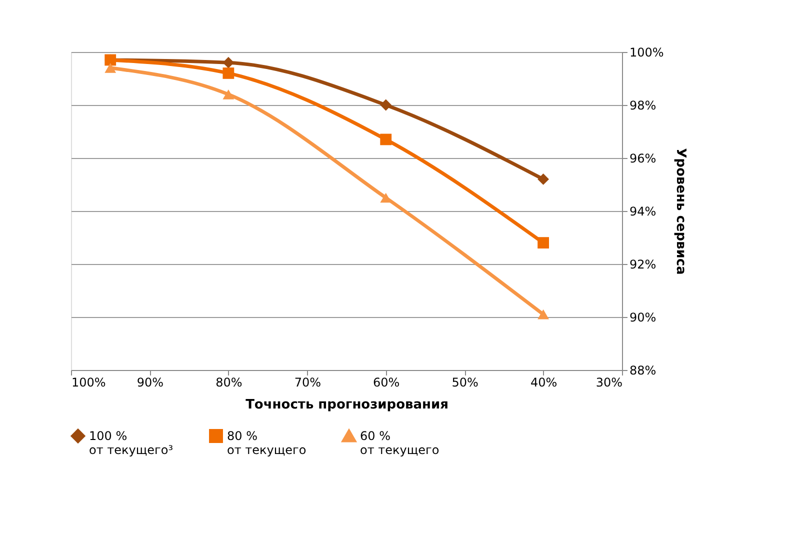  What do you see at coordinates (400, 443) in the screenshot?
I see `legend-label: 60 % от текущего` at bounding box center [400, 443].